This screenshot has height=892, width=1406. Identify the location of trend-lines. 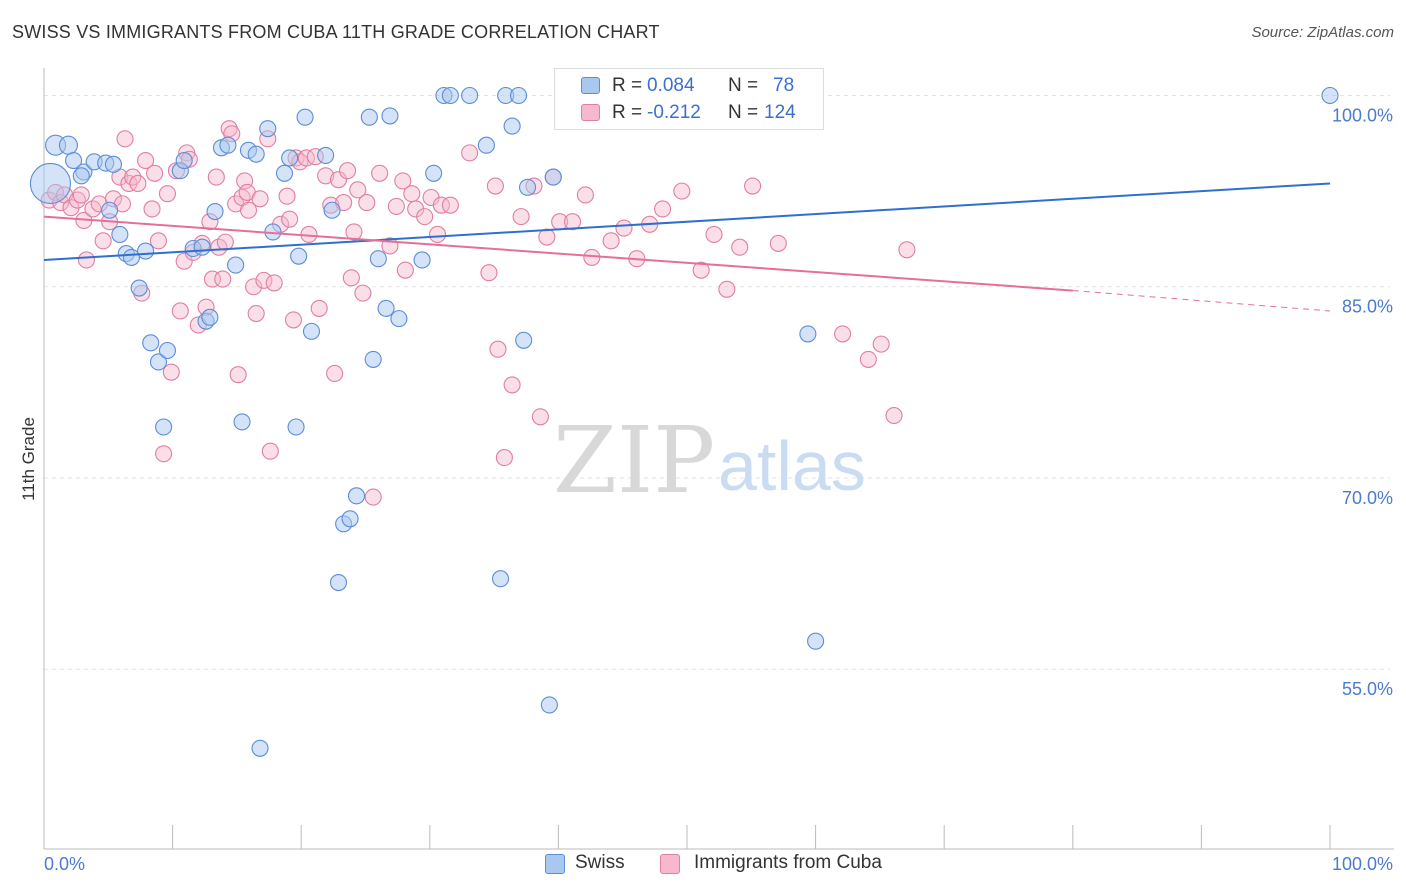
(687, 247).